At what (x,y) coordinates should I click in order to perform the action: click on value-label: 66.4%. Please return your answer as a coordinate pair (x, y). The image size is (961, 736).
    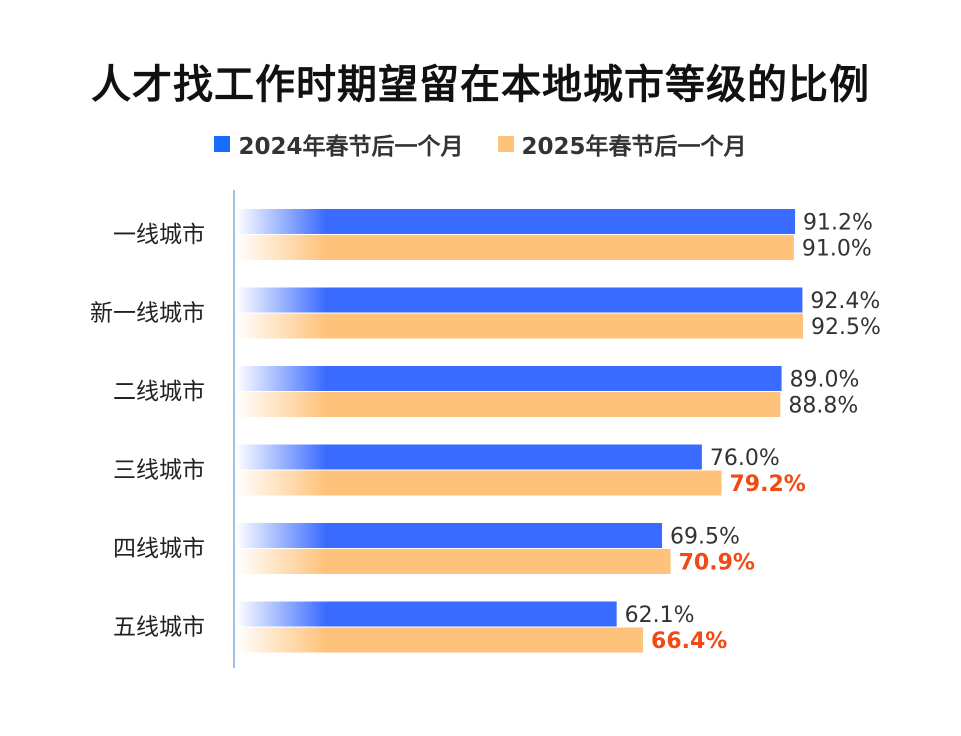
    Looking at the image, I should click on (689, 641).